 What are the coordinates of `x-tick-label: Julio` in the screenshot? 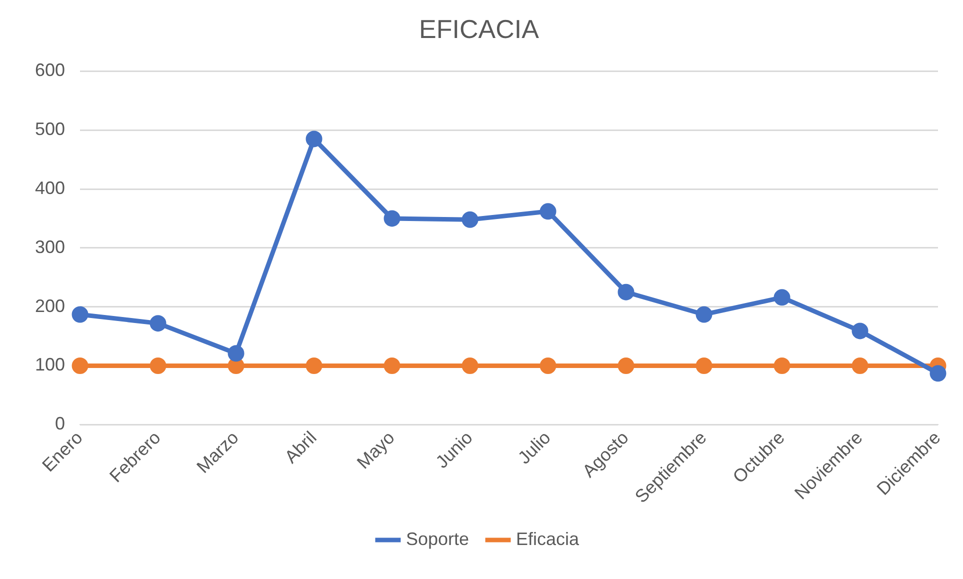 It's located at (534, 447).